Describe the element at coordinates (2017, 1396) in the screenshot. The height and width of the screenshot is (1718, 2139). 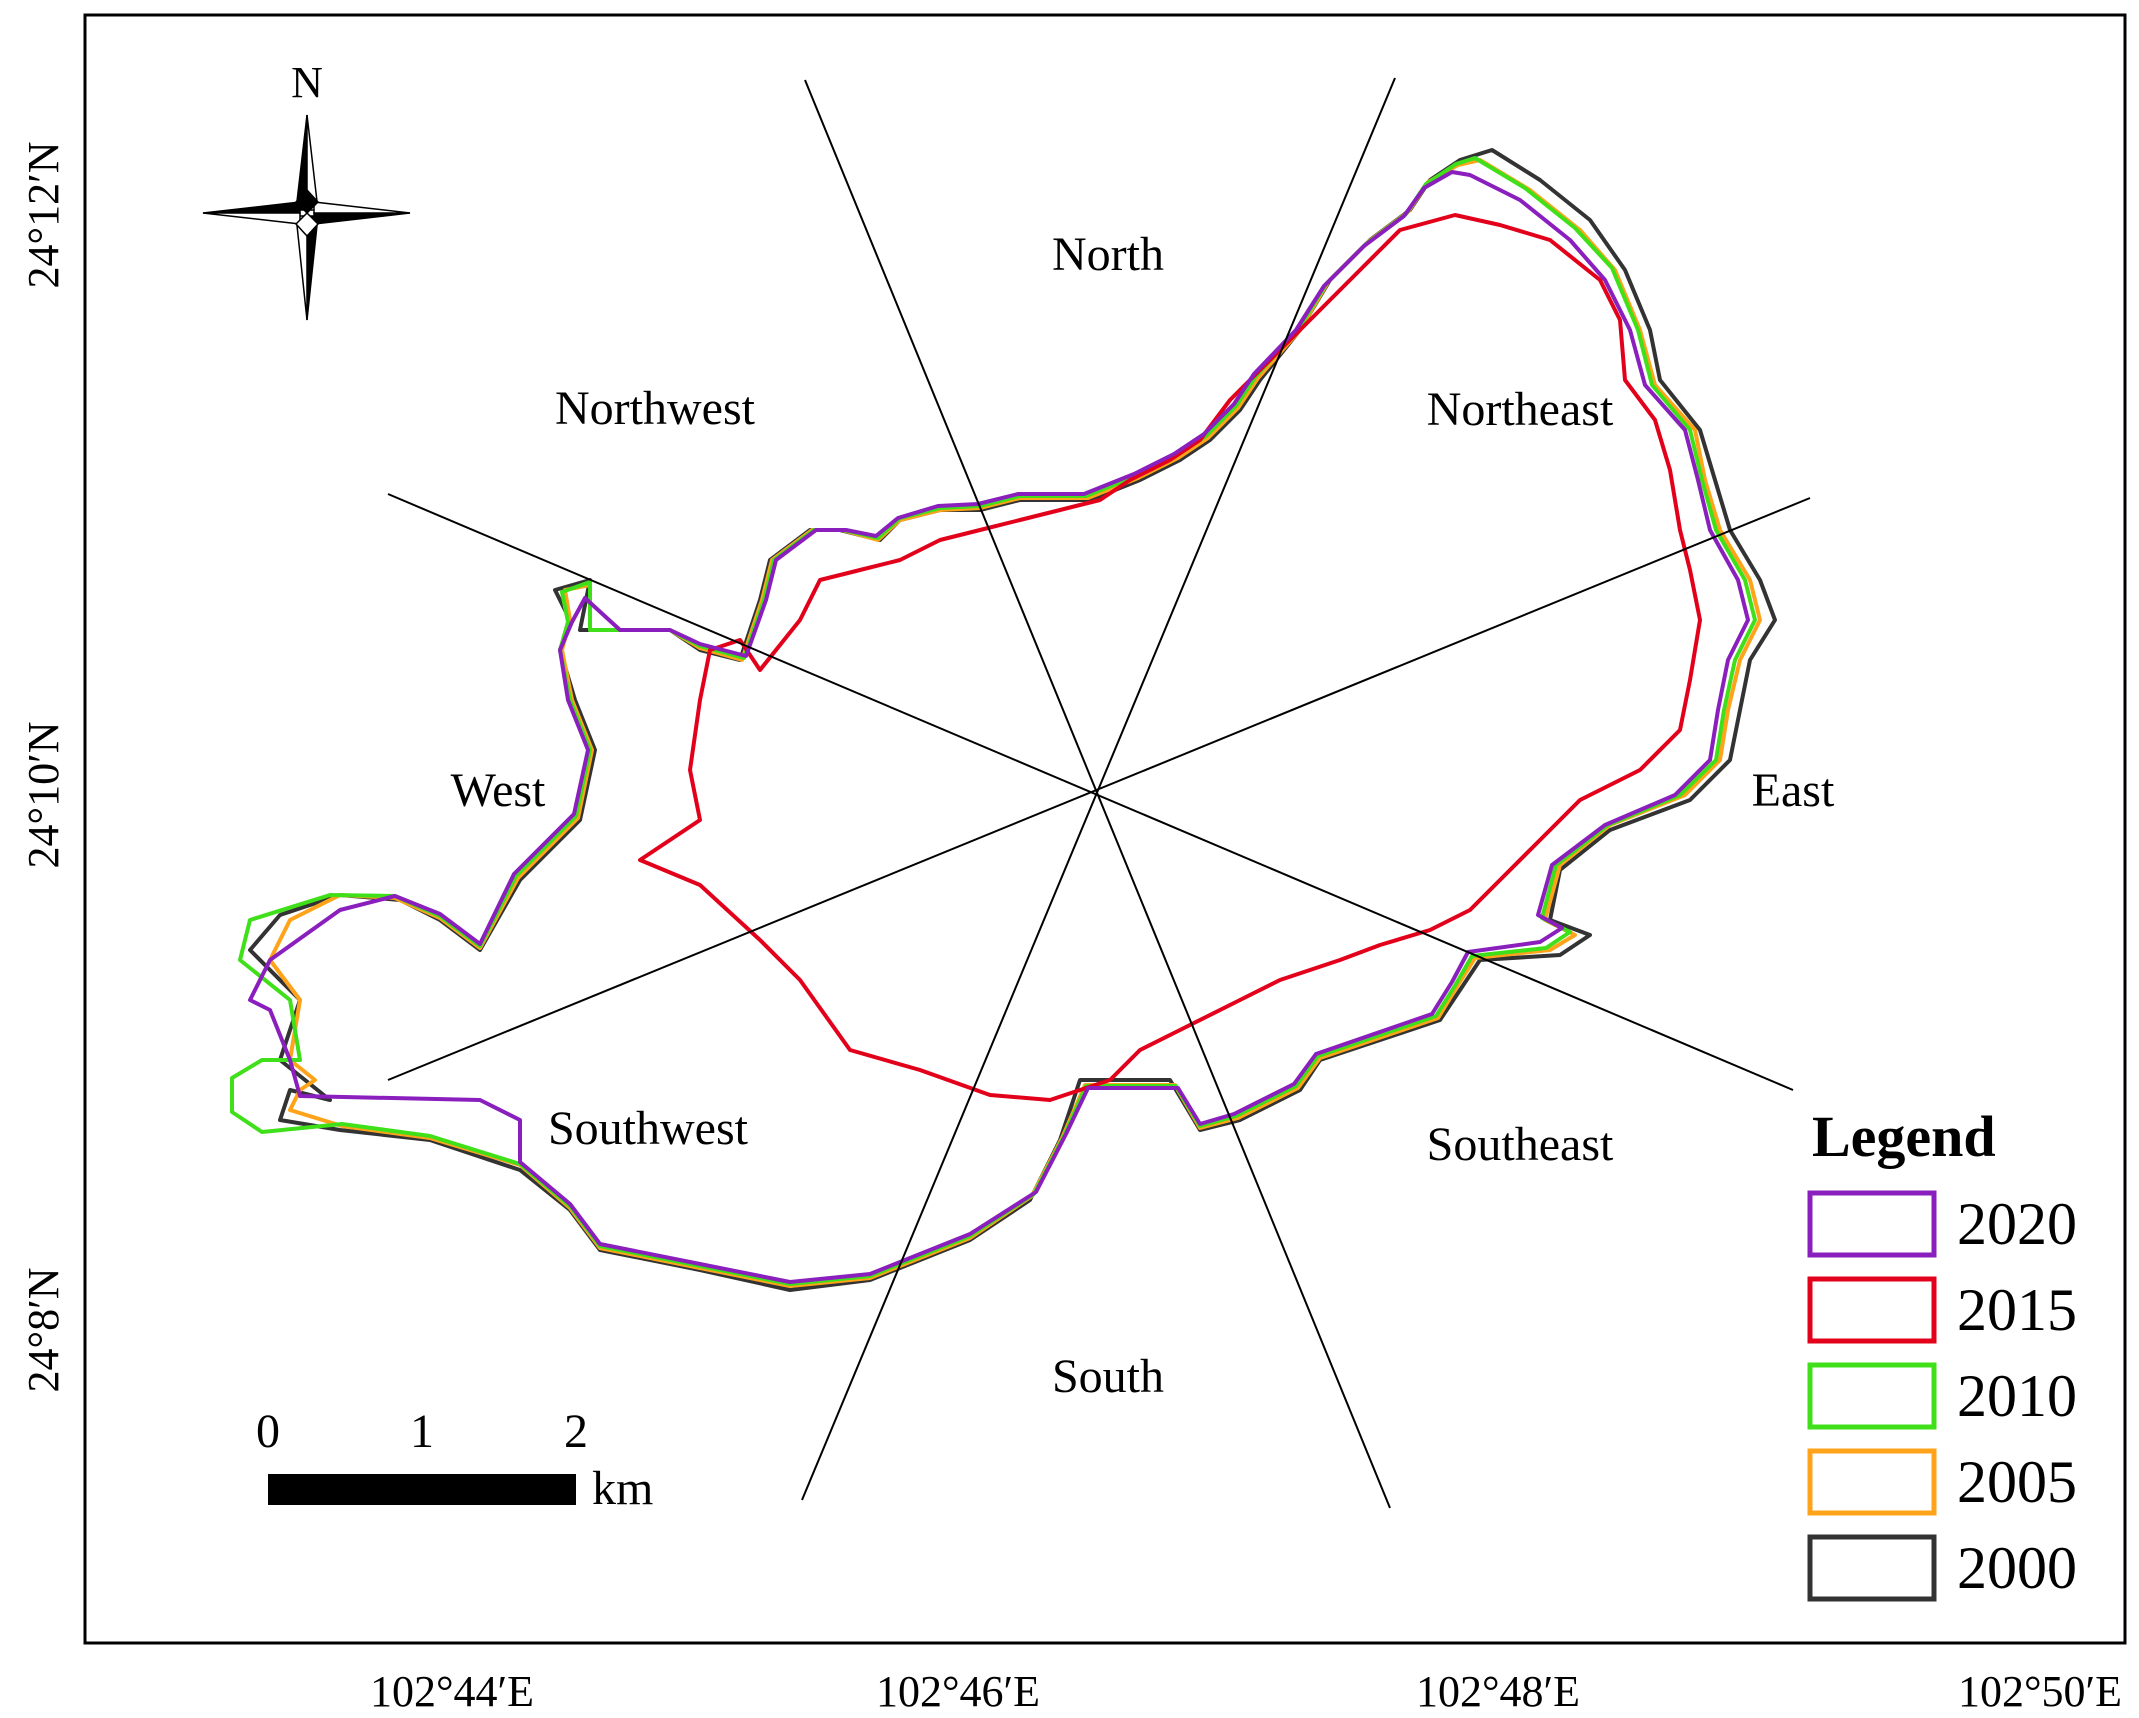
I see `legend-label-2010: 2010` at that location.